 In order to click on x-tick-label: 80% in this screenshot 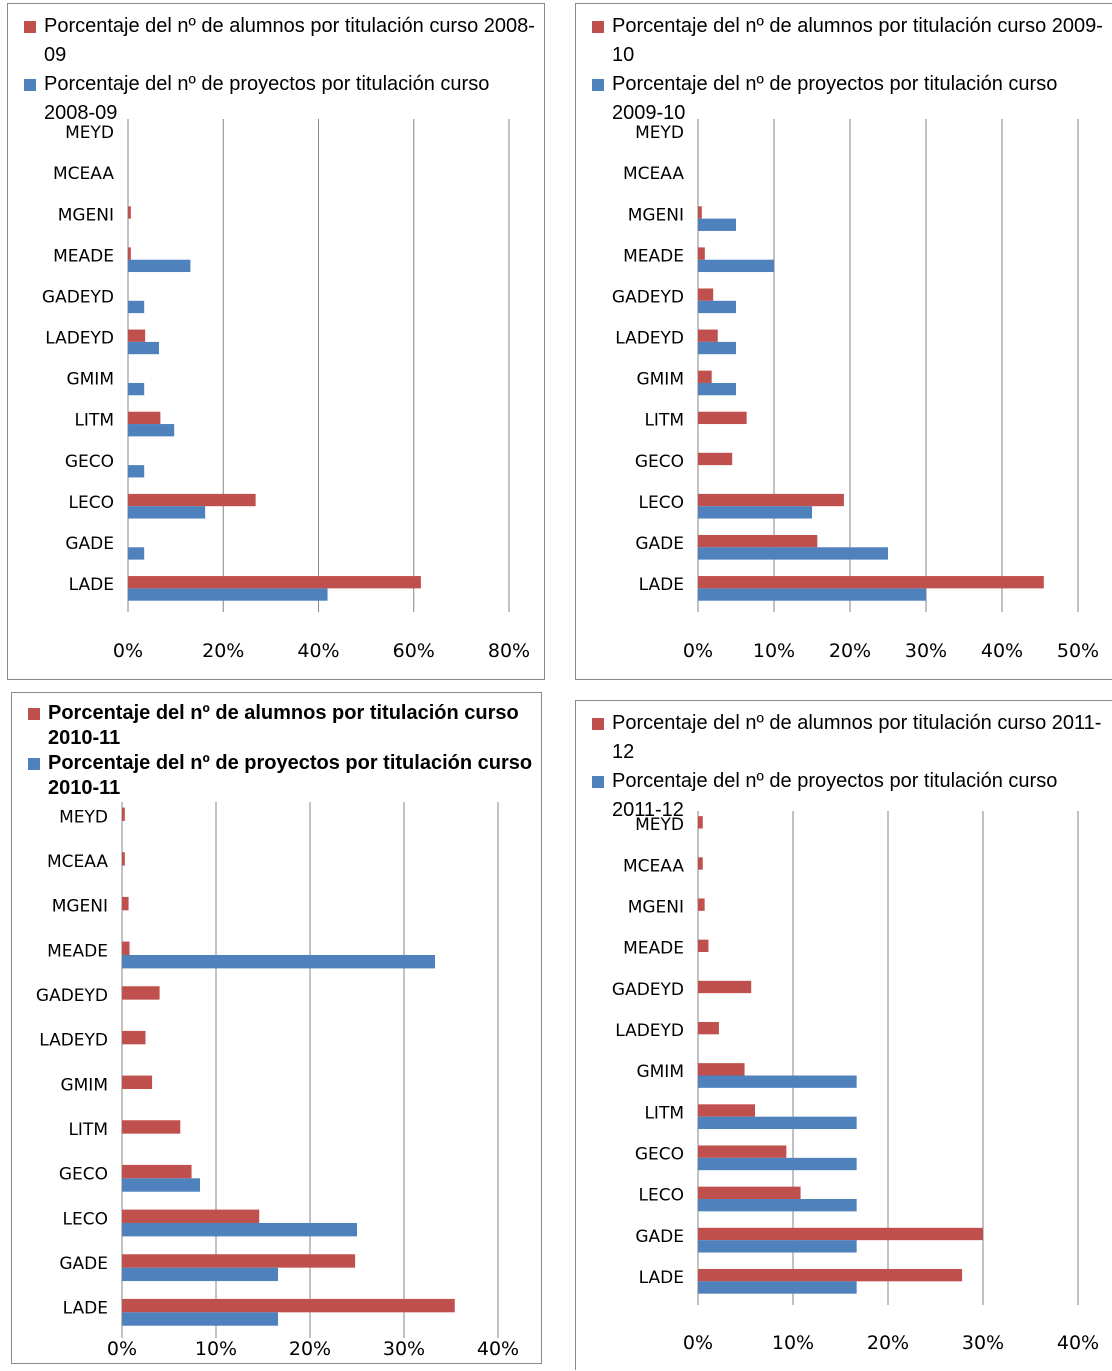, I will do `click(509, 651)`.